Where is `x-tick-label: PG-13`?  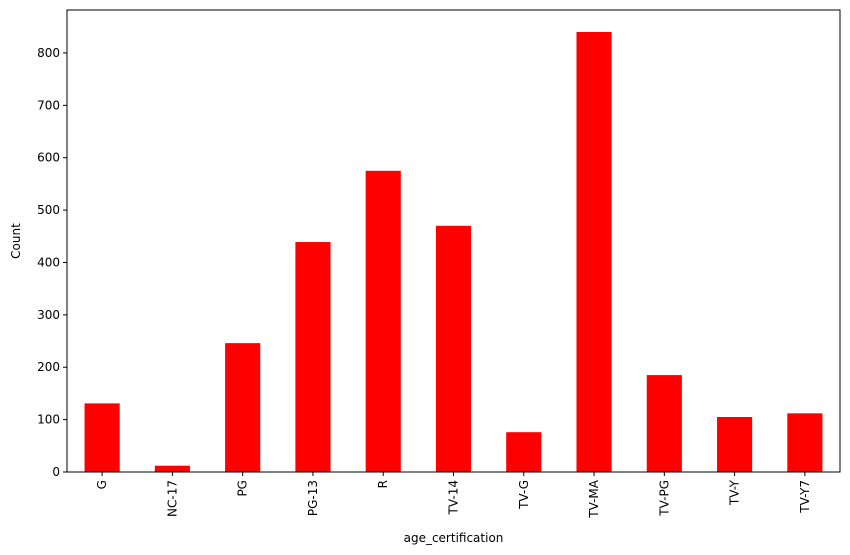
x-tick-label: PG-13 is located at coordinates (313, 498).